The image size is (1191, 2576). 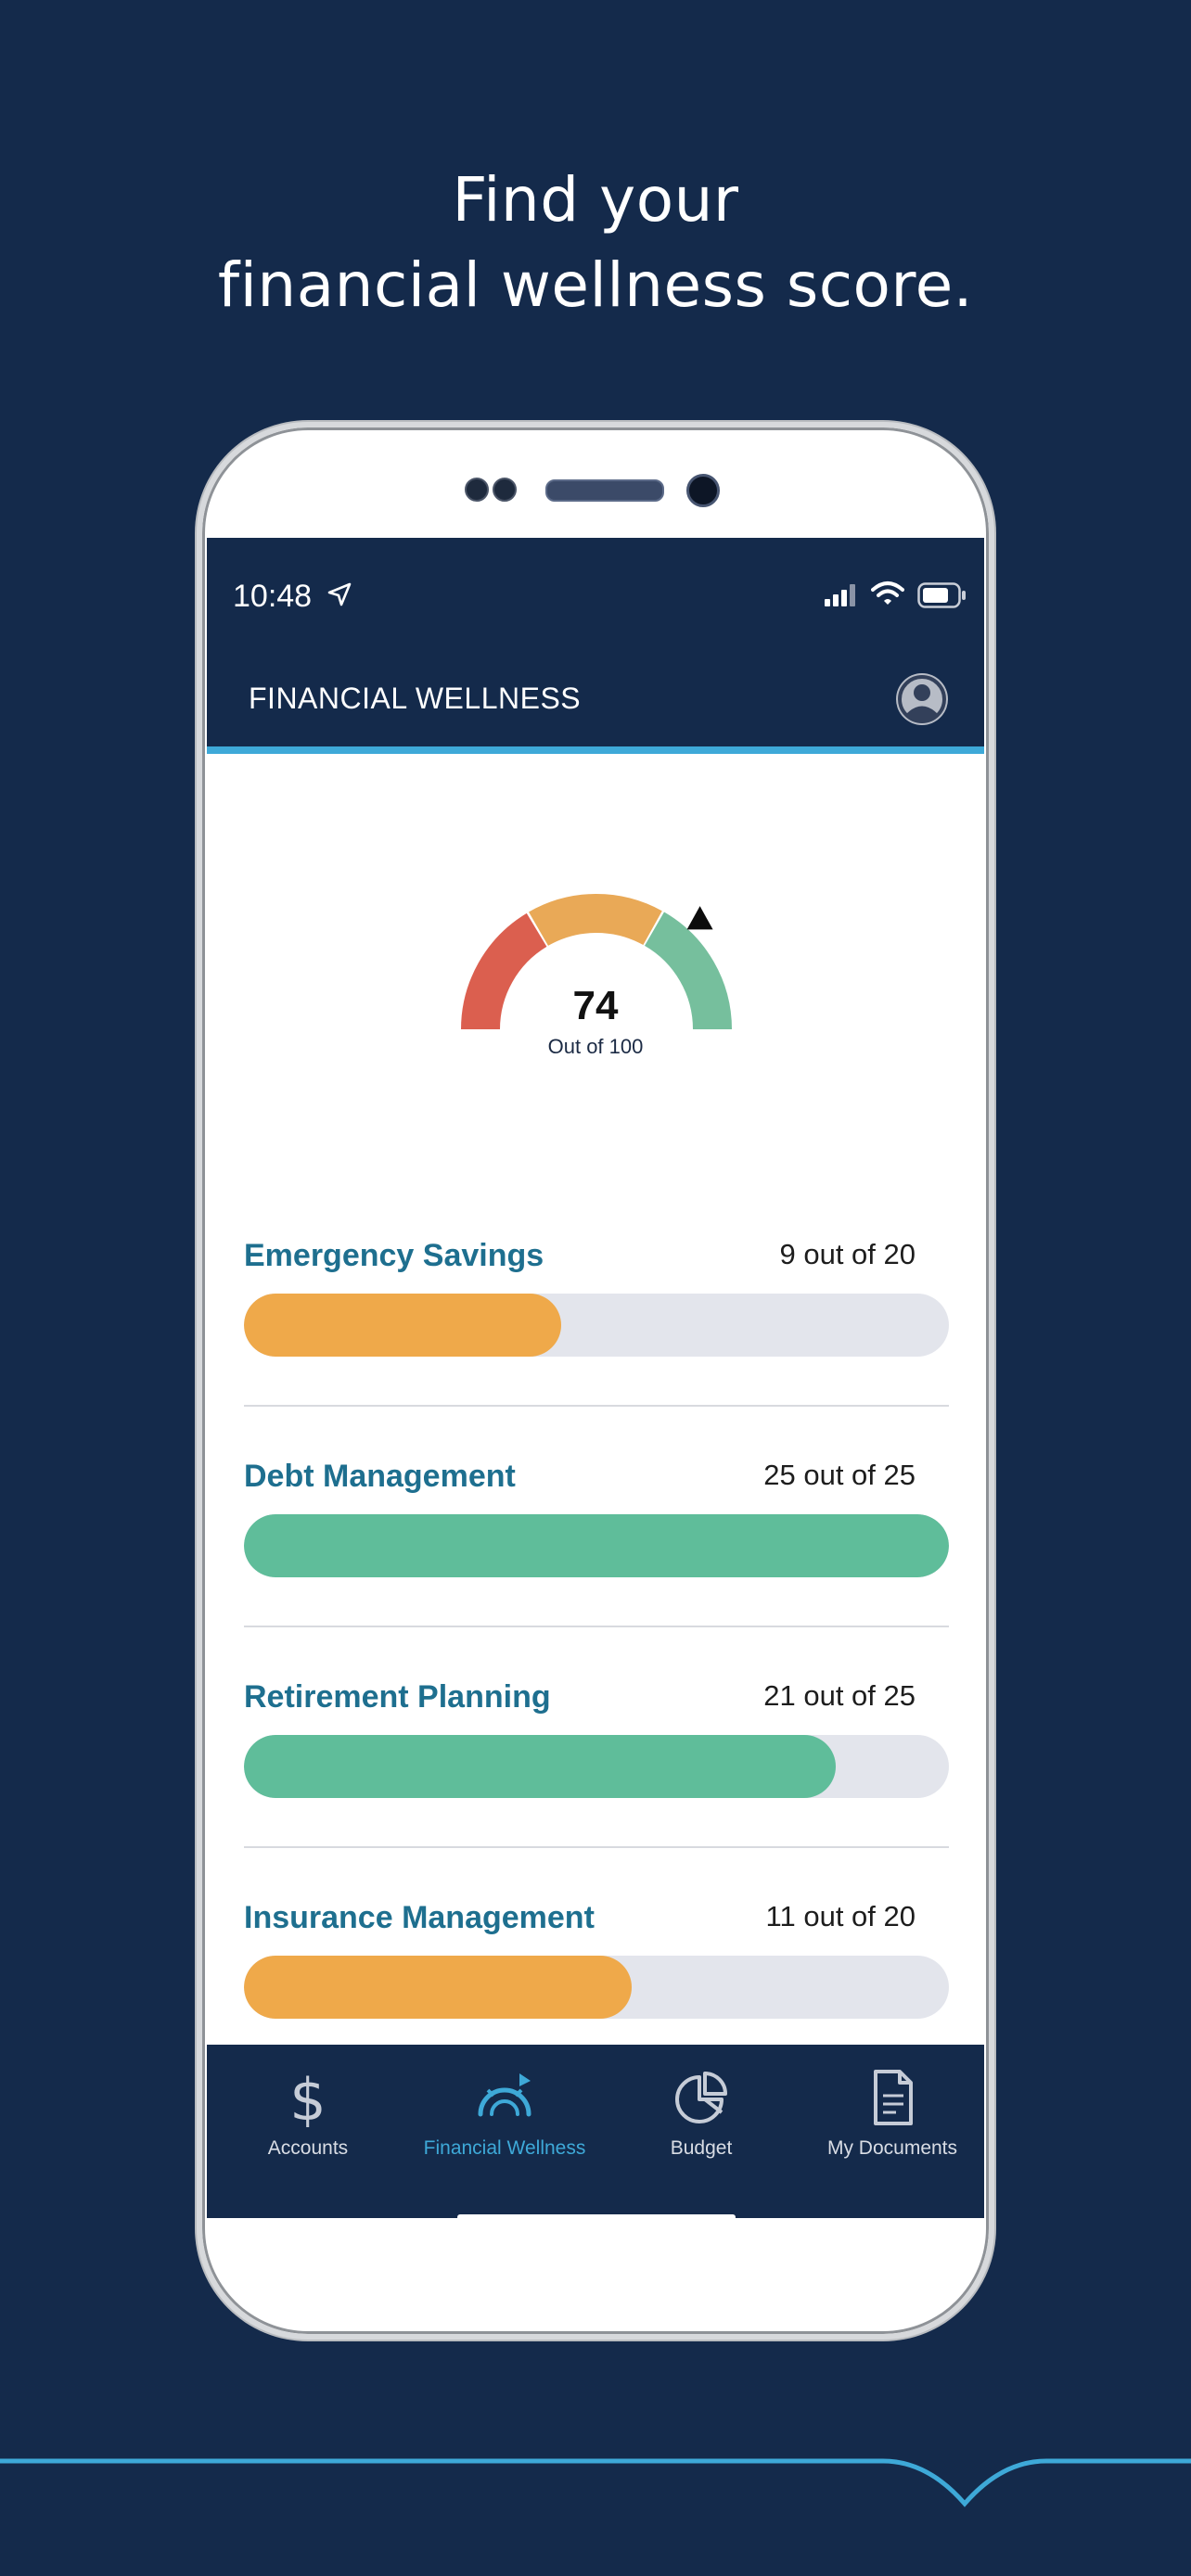 I want to click on battery-icon, so click(x=942, y=595).